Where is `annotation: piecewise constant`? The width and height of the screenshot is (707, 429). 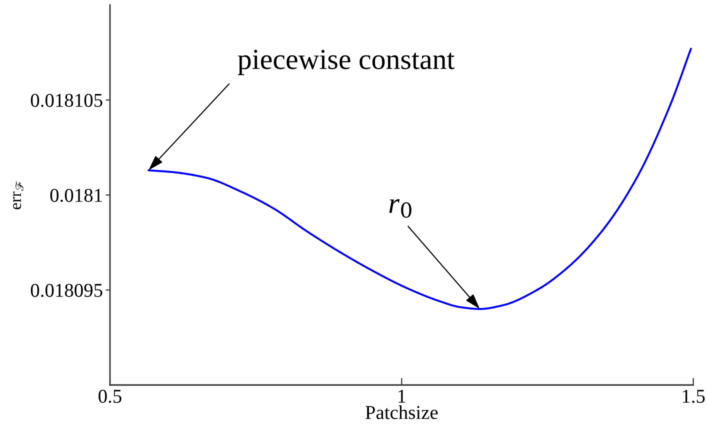 annotation: piecewise constant is located at coordinates (346, 63).